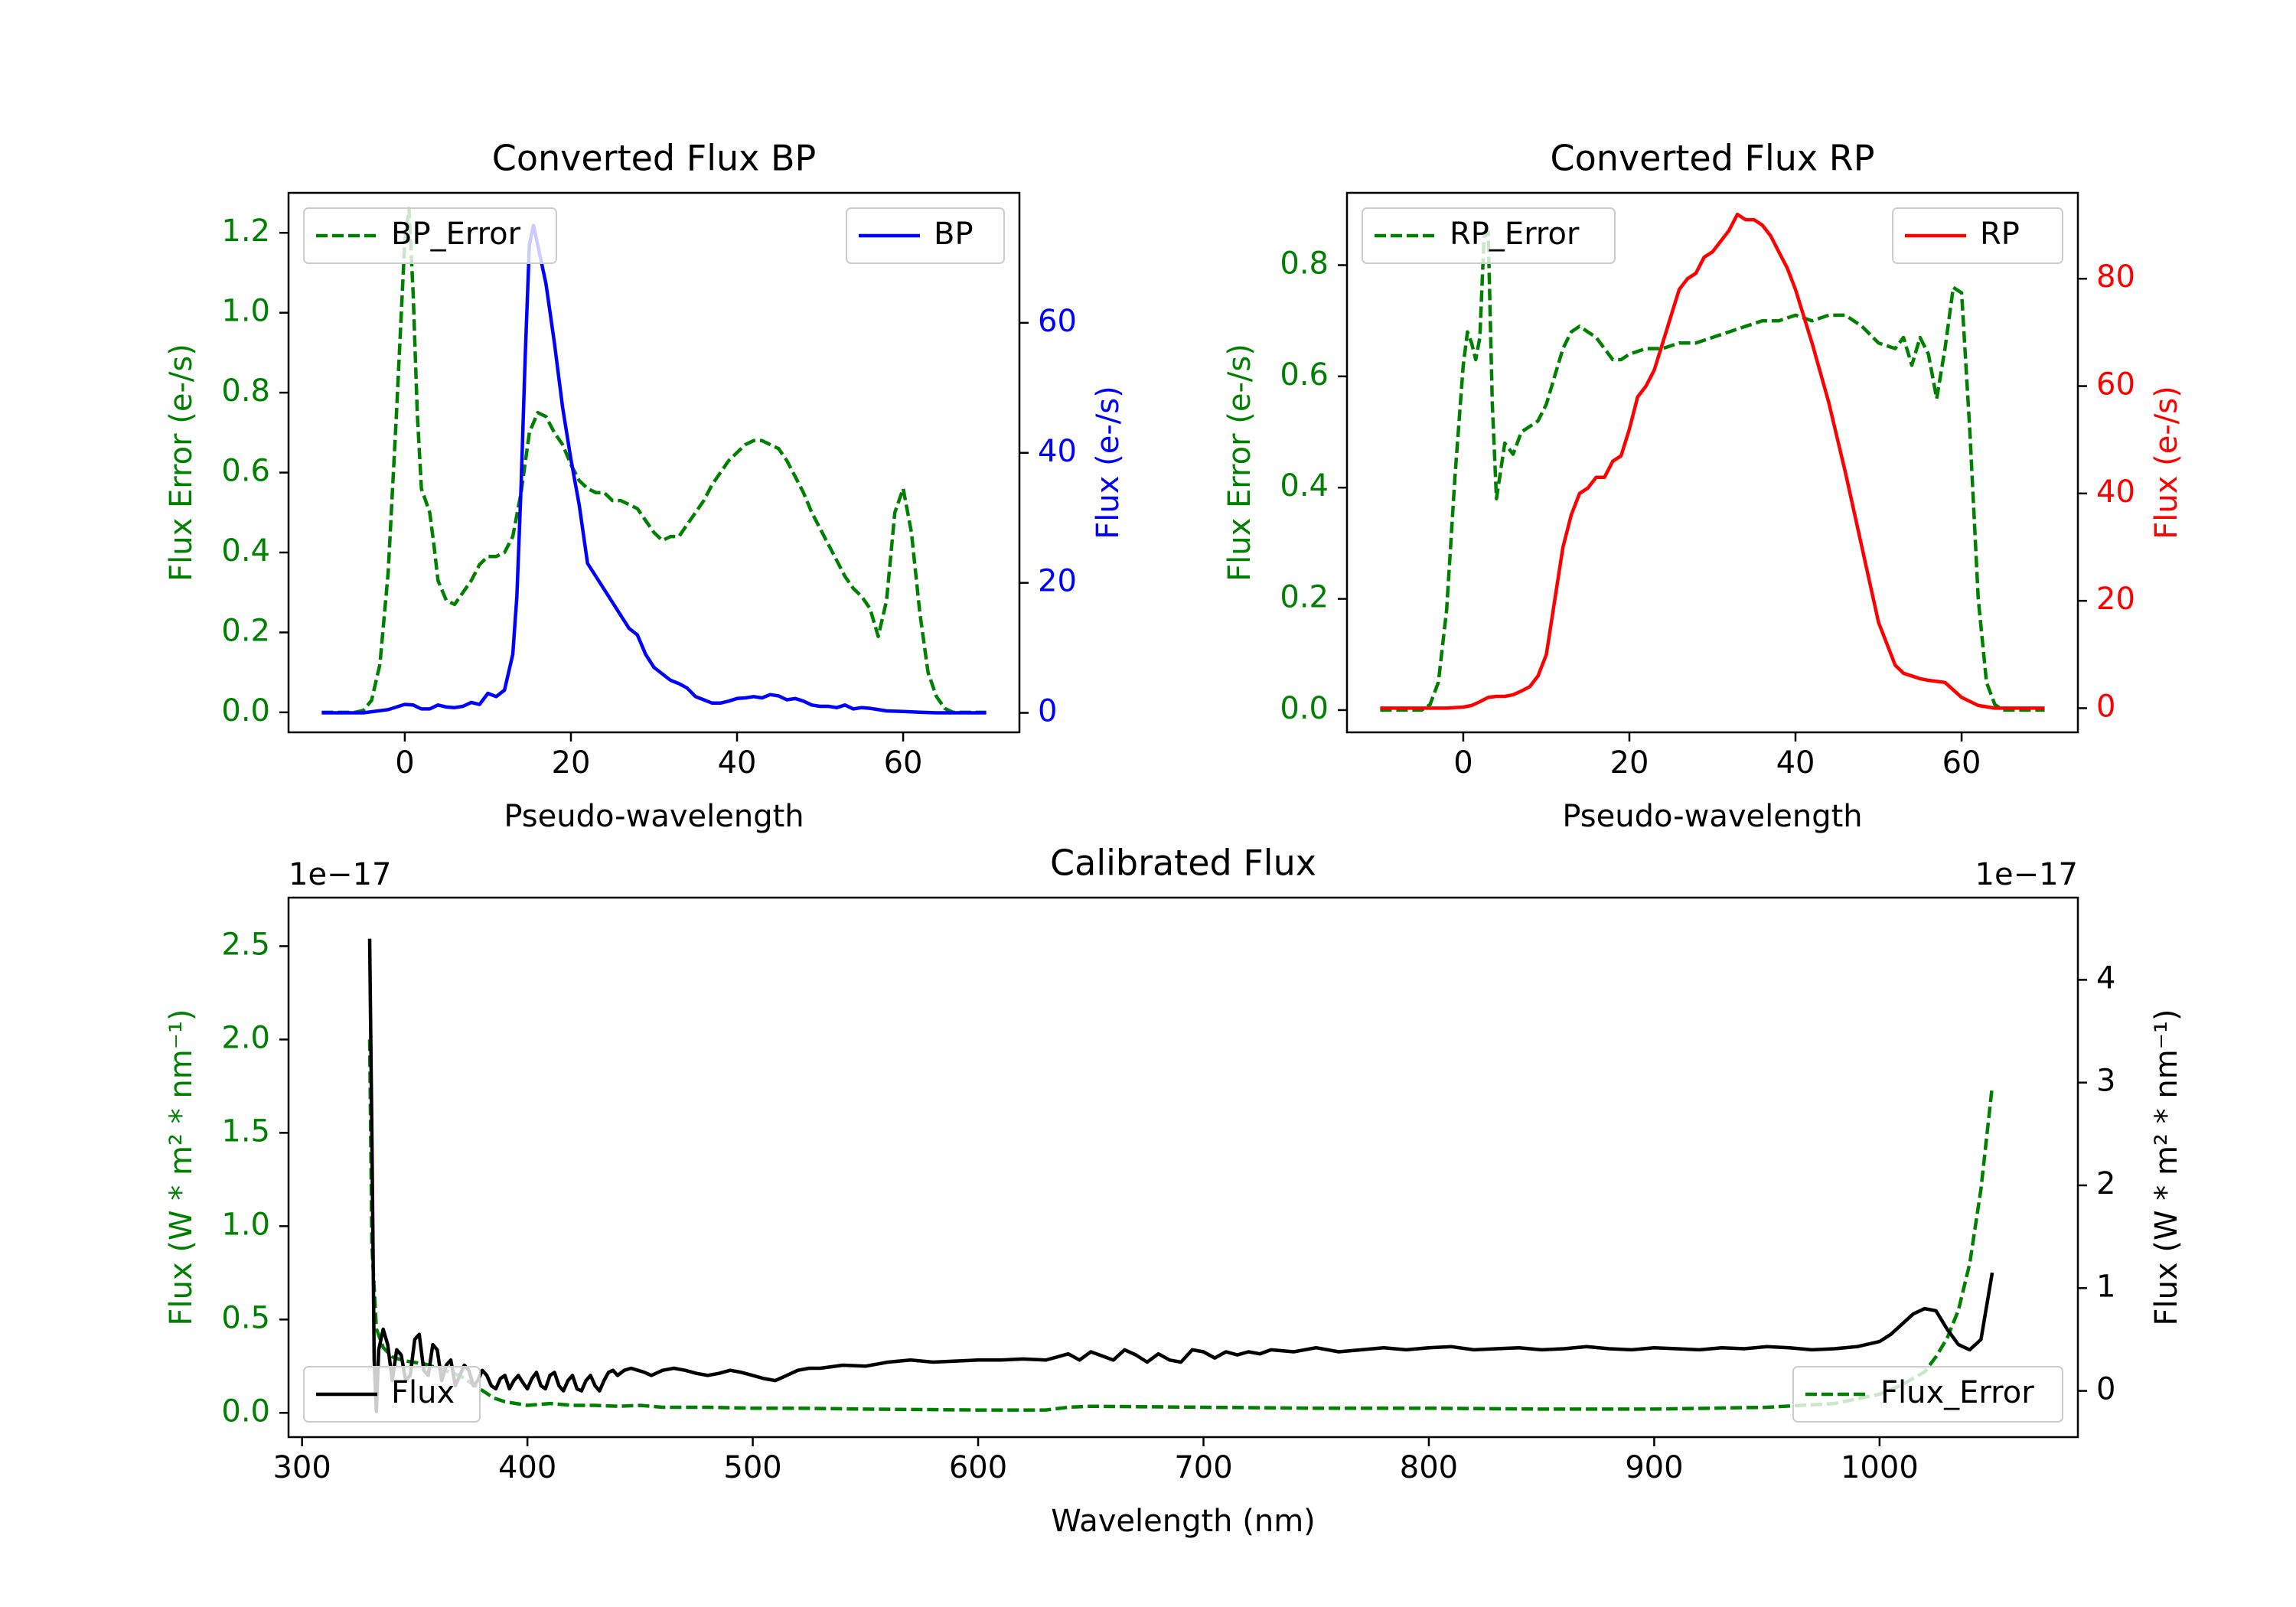  Describe the element at coordinates (1977, 235) in the screenshot. I see `legend-right-rp-box` at that location.